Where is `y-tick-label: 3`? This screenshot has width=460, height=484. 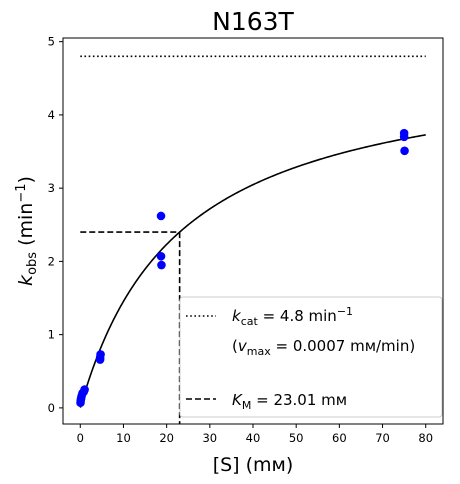 y-tick-label: 3 is located at coordinates (51, 188).